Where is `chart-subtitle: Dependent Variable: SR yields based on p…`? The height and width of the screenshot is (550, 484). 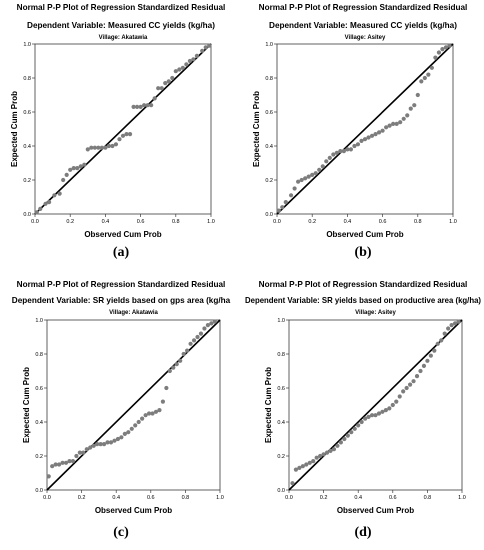
chart-subtitle: Dependent Variable: SR yields based on p… is located at coordinates (363, 300).